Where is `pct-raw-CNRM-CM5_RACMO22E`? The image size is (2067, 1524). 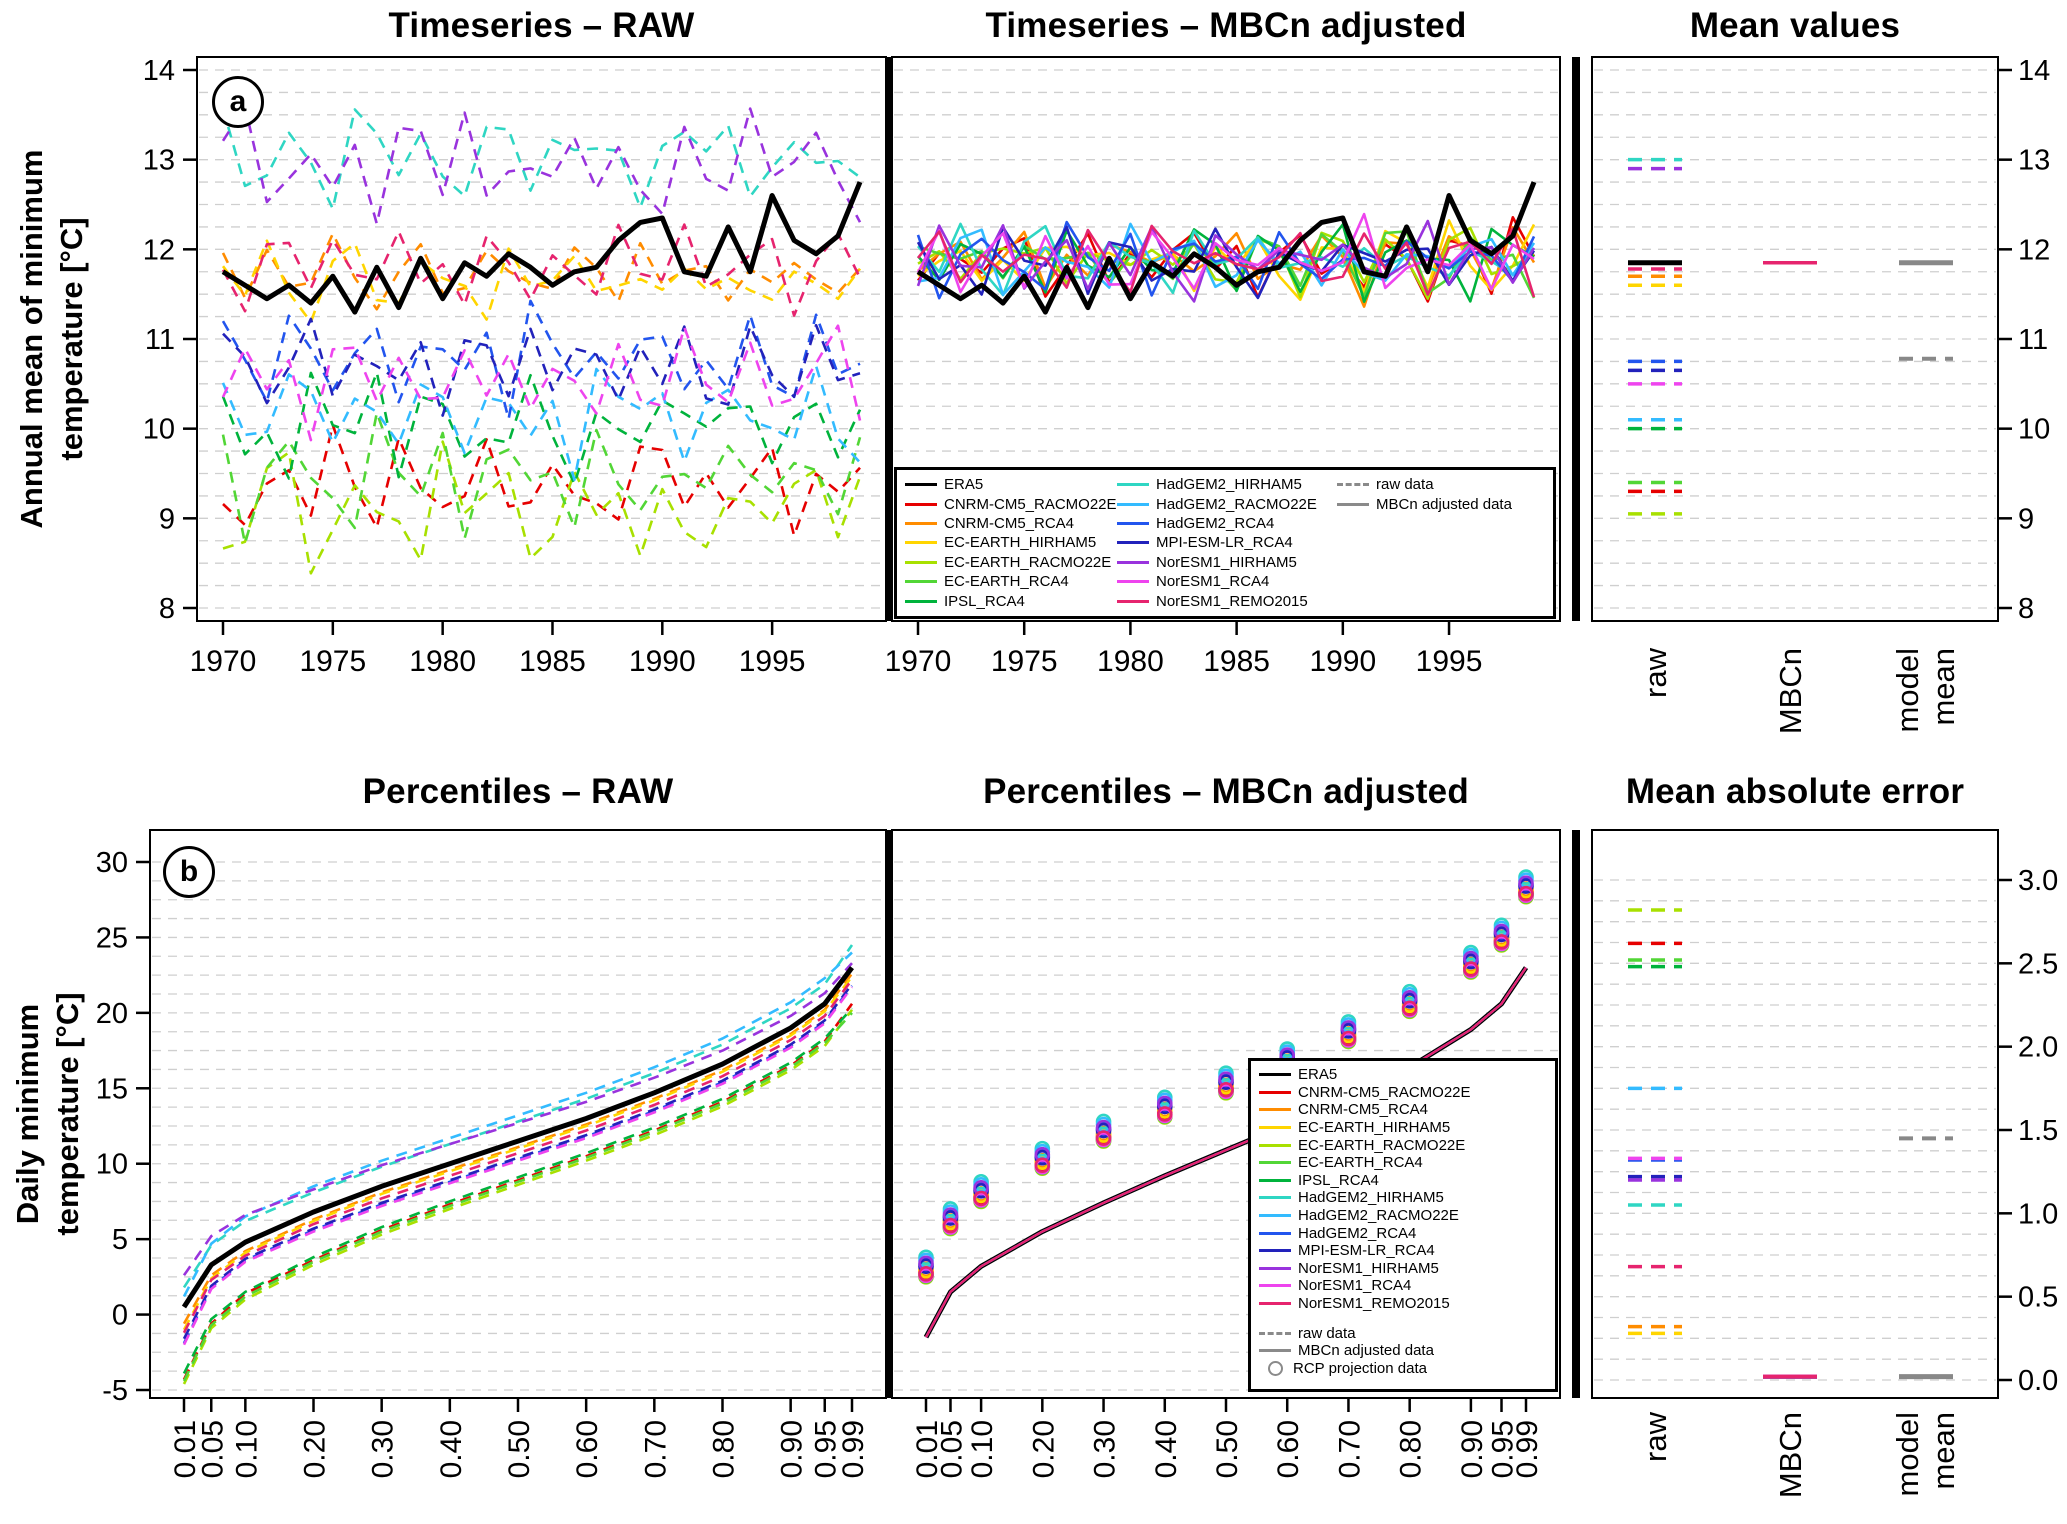
pct-raw-CNRM-CM5_RACMO22E is located at coordinates (518, 1191).